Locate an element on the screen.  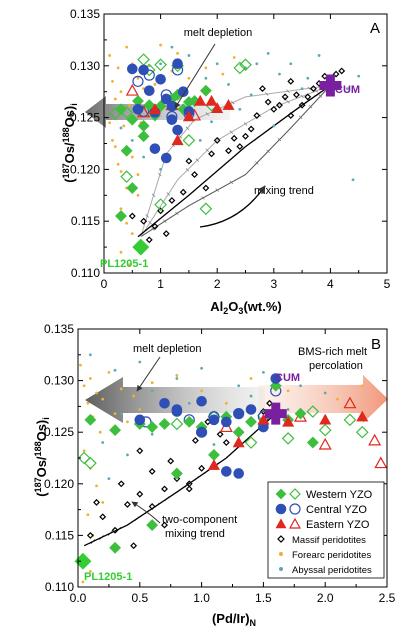
legend-massif-marker is located at coordinates (281, 539).